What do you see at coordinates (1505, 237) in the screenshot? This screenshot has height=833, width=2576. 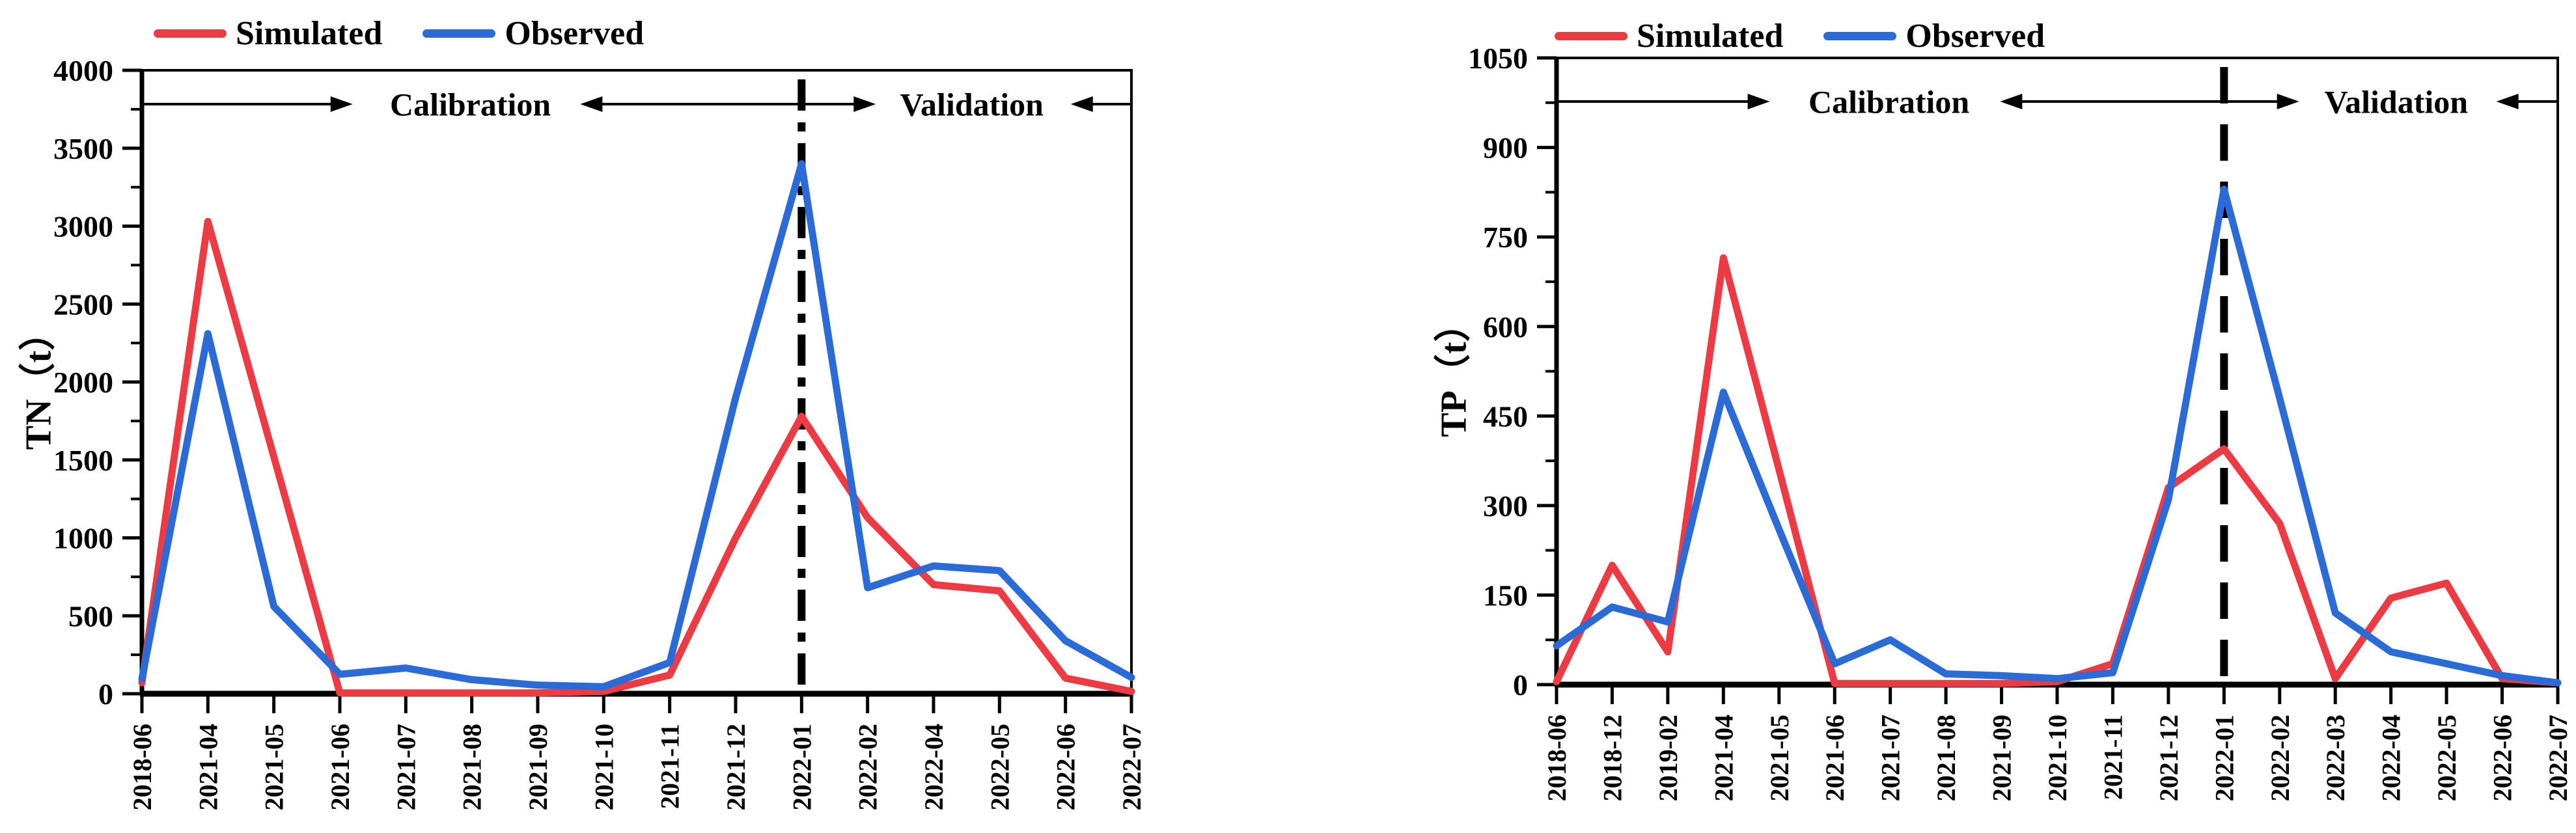 I see `y-tick-label: 750` at bounding box center [1505, 237].